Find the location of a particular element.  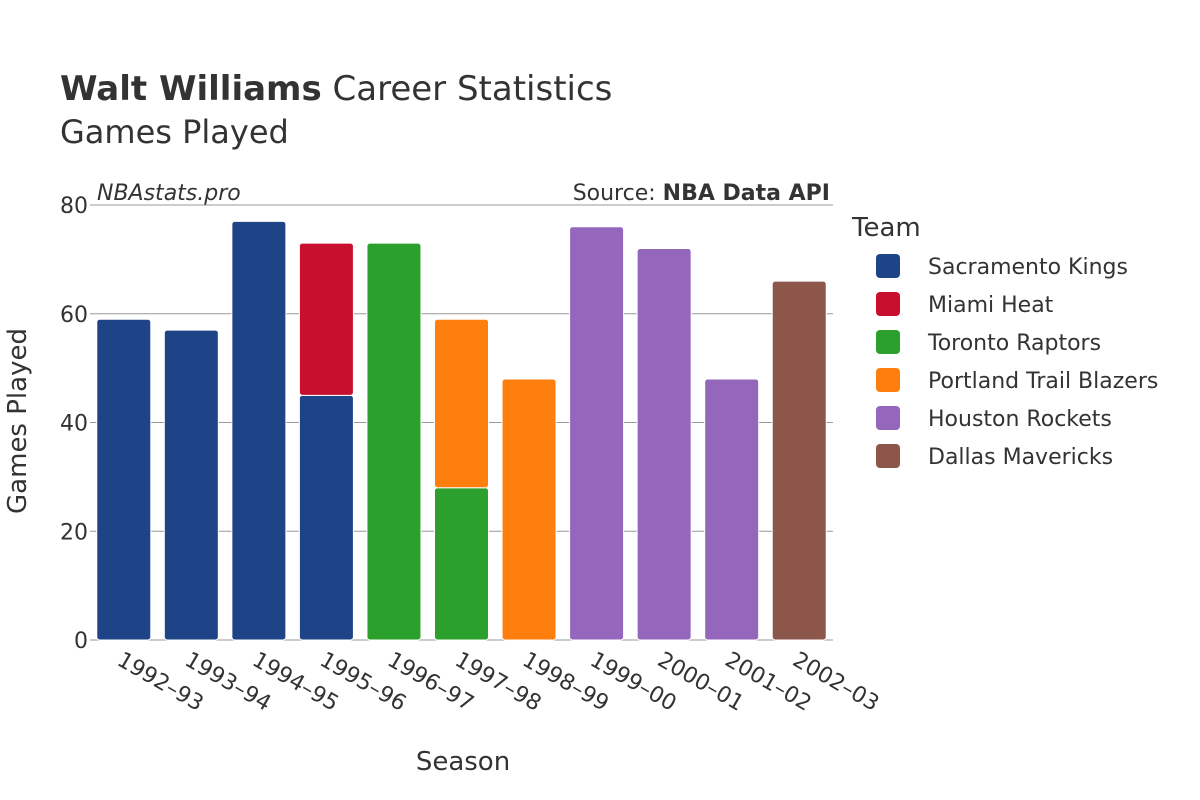

x-axis-title: Season is located at coordinates (463, 762).